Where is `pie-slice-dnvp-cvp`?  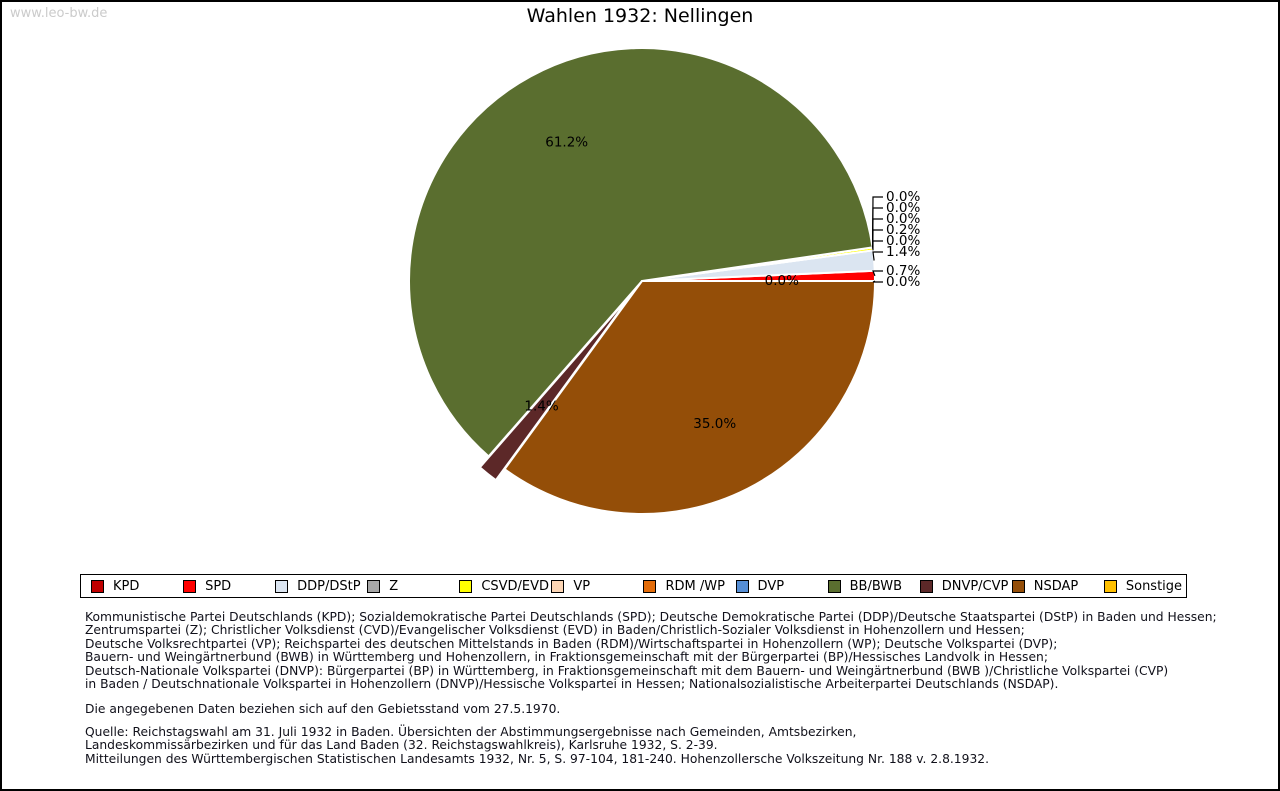
pie-slice-dnvp-cvp is located at coordinates (556, 386).